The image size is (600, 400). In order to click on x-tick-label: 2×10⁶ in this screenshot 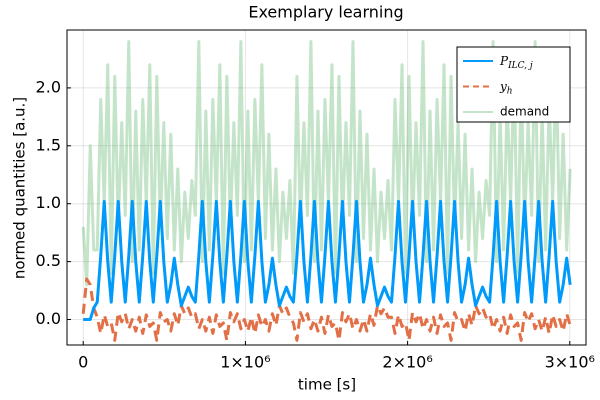, I will do `click(407, 362)`.